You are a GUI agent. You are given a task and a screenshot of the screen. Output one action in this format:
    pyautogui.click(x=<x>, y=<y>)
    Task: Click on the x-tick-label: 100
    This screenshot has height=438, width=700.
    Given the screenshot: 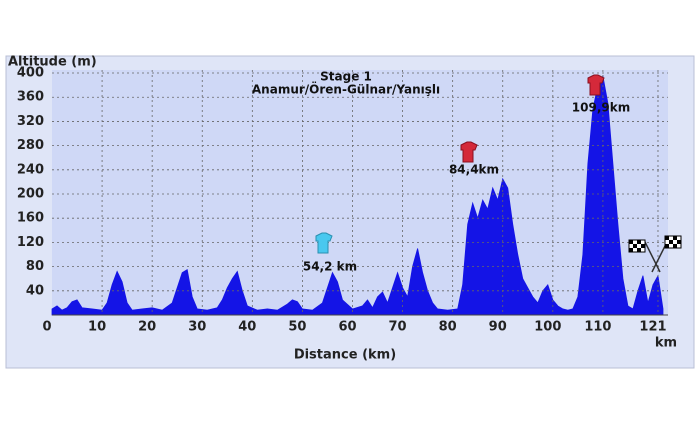 What is the action you would take?
    pyautogui.click(x=547, y=327)
    